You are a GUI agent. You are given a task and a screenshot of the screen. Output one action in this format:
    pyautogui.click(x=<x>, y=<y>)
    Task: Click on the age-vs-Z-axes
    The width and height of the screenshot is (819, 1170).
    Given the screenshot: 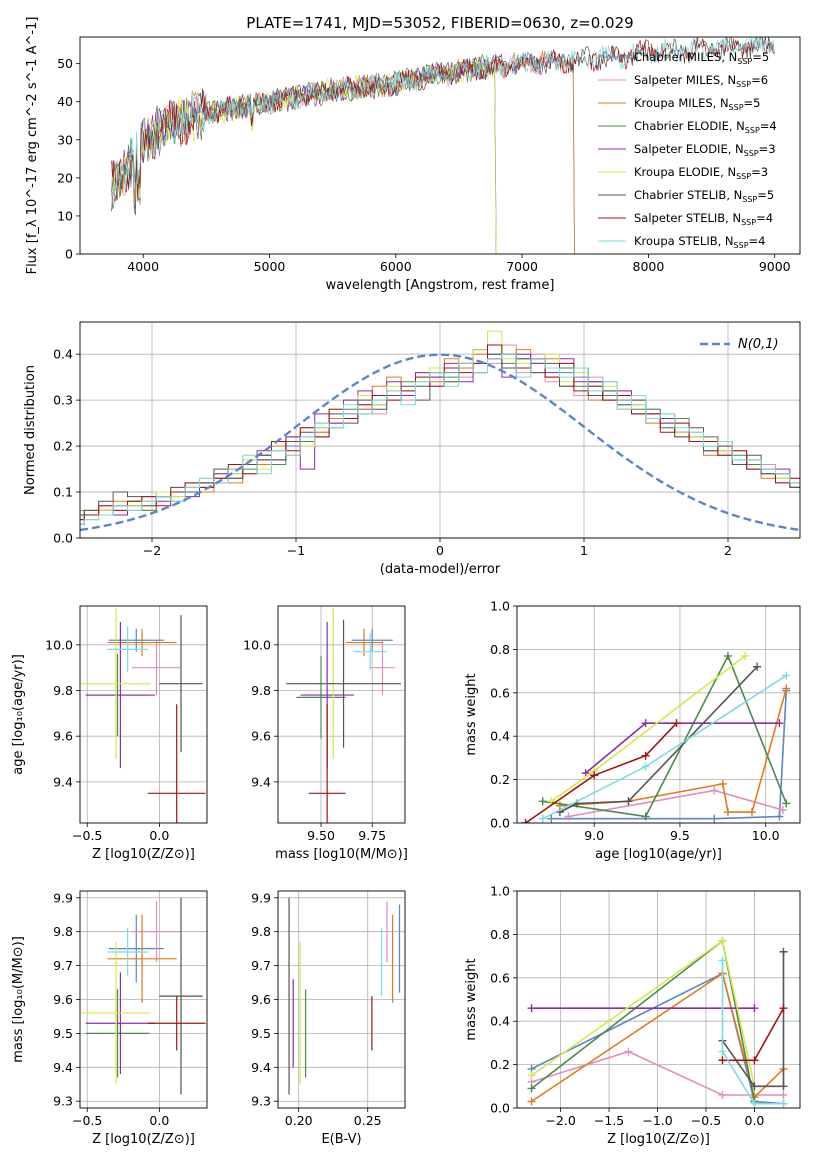 What is the action you would take?
    pyautogui.click(x=141, y=716)
    